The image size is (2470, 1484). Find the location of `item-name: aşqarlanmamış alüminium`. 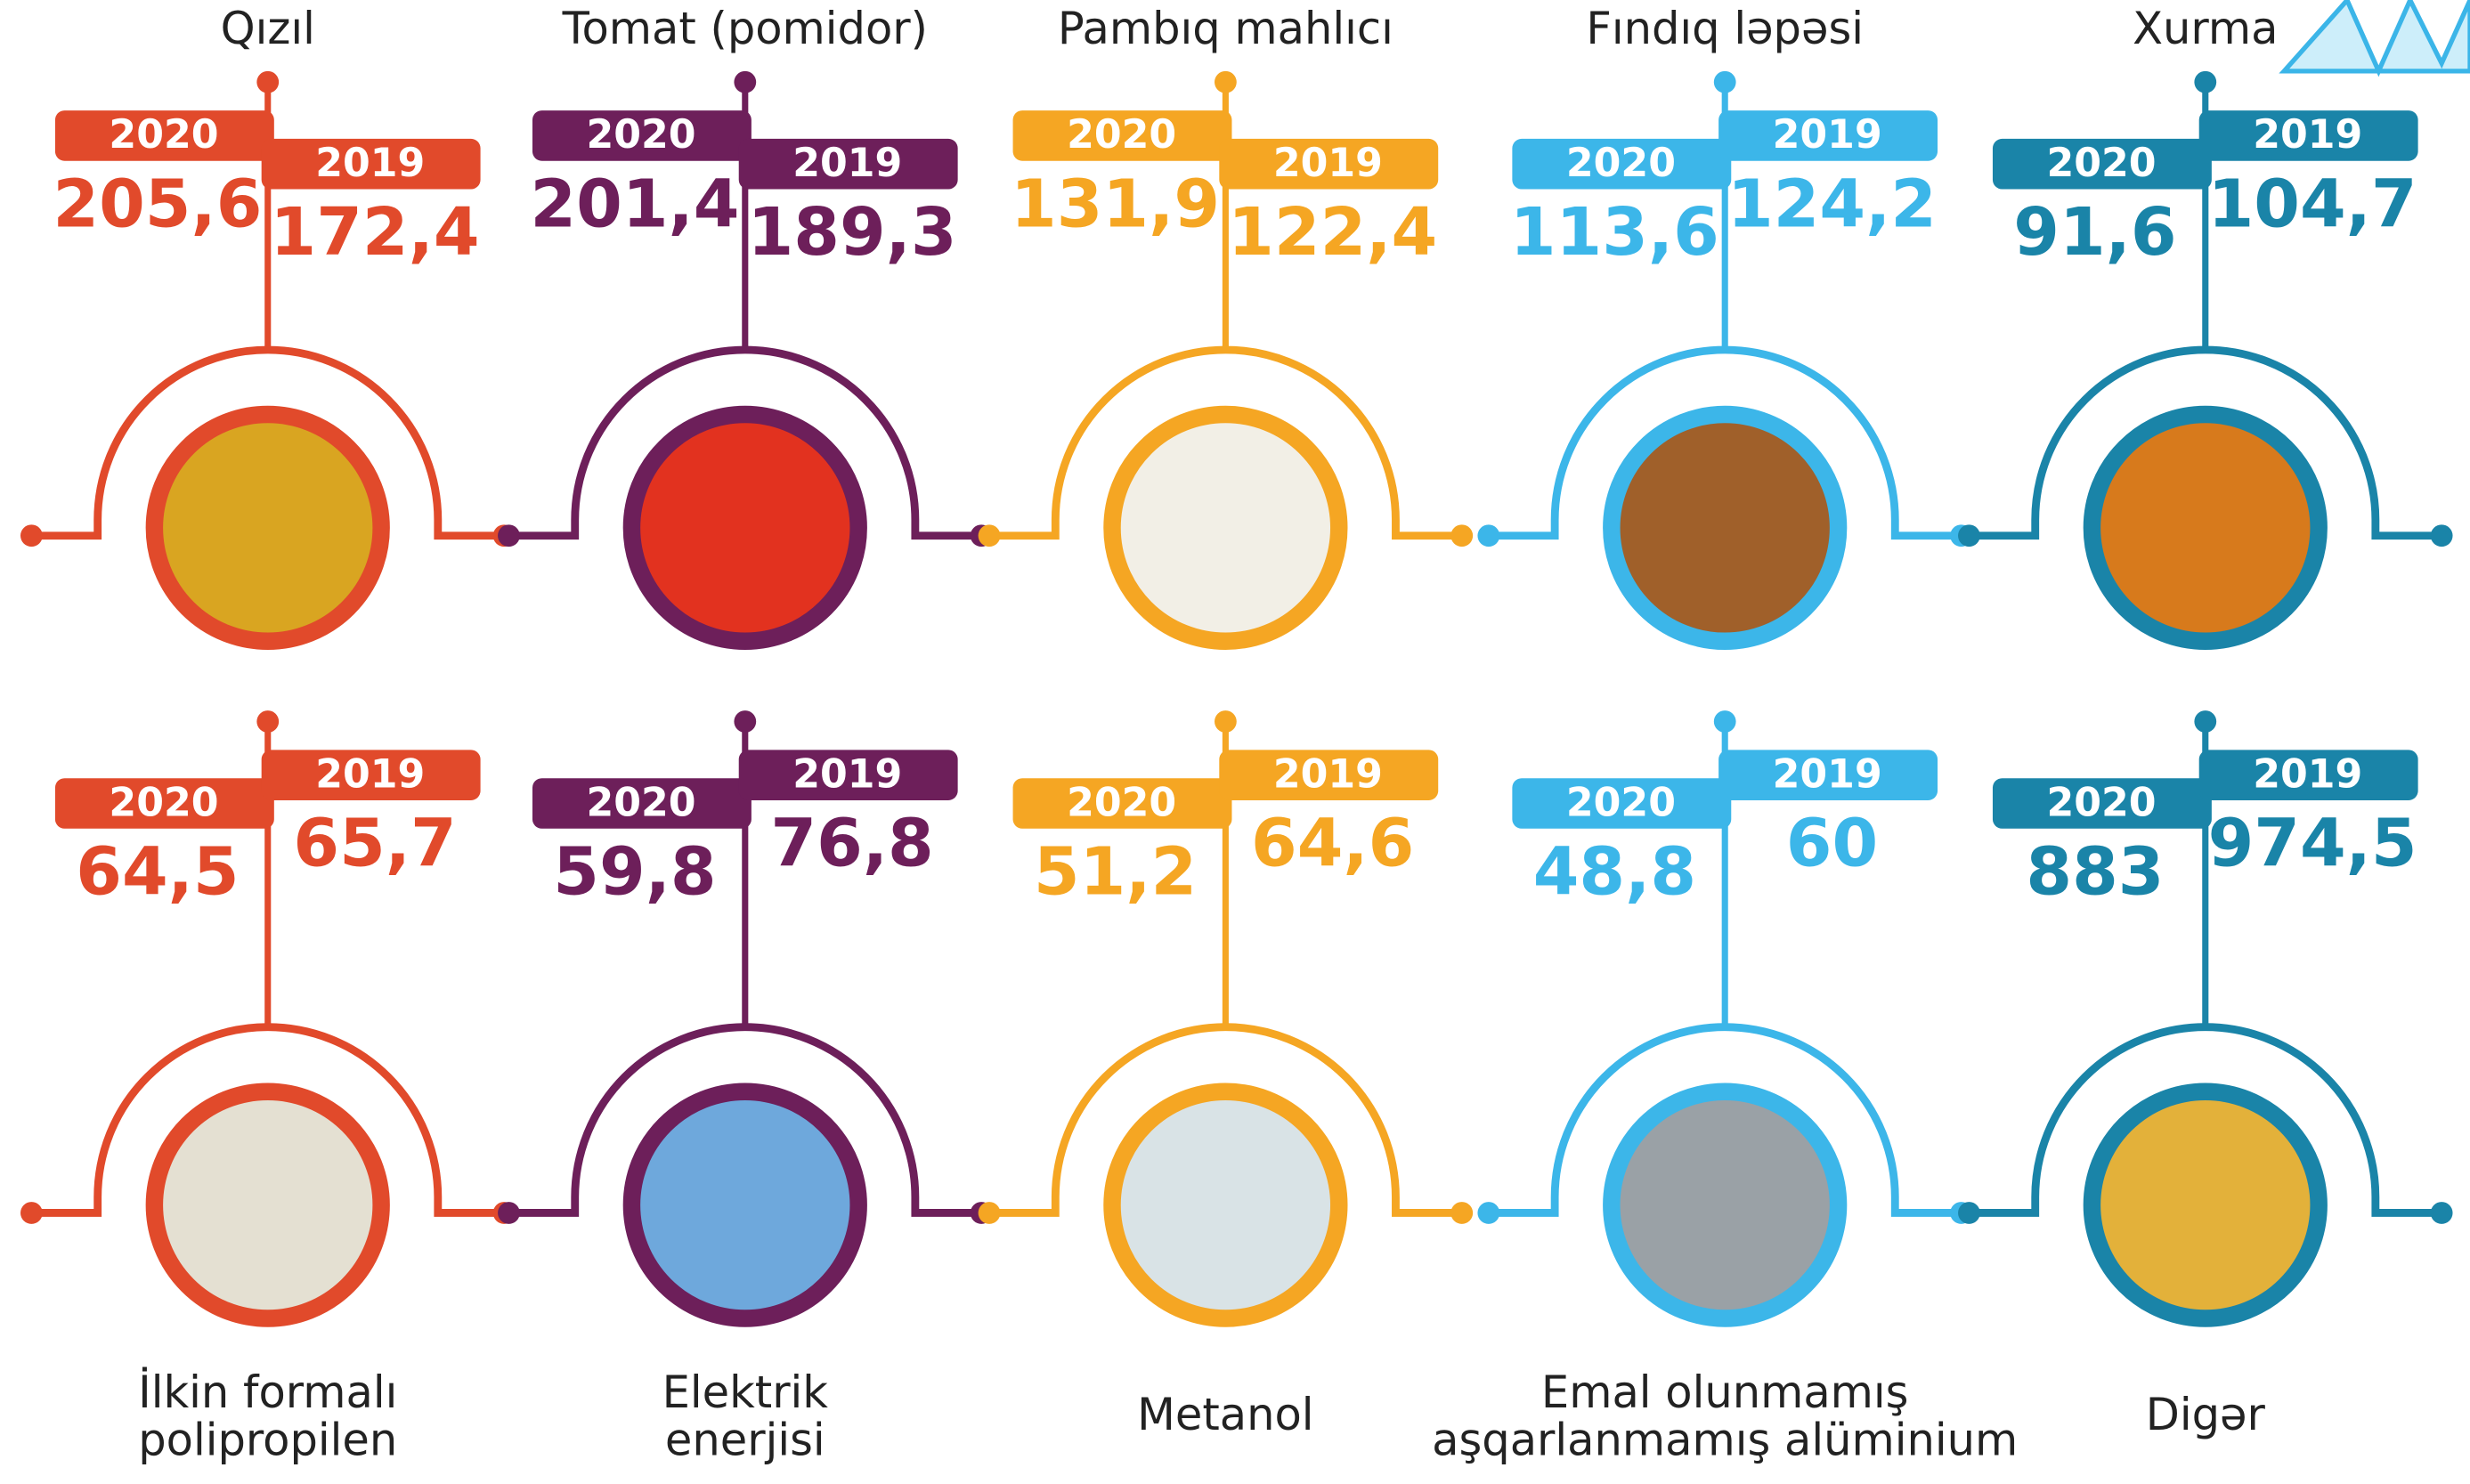

item-name: aşqarlanmamış alüminium is located at coordinates (1725, 1439).